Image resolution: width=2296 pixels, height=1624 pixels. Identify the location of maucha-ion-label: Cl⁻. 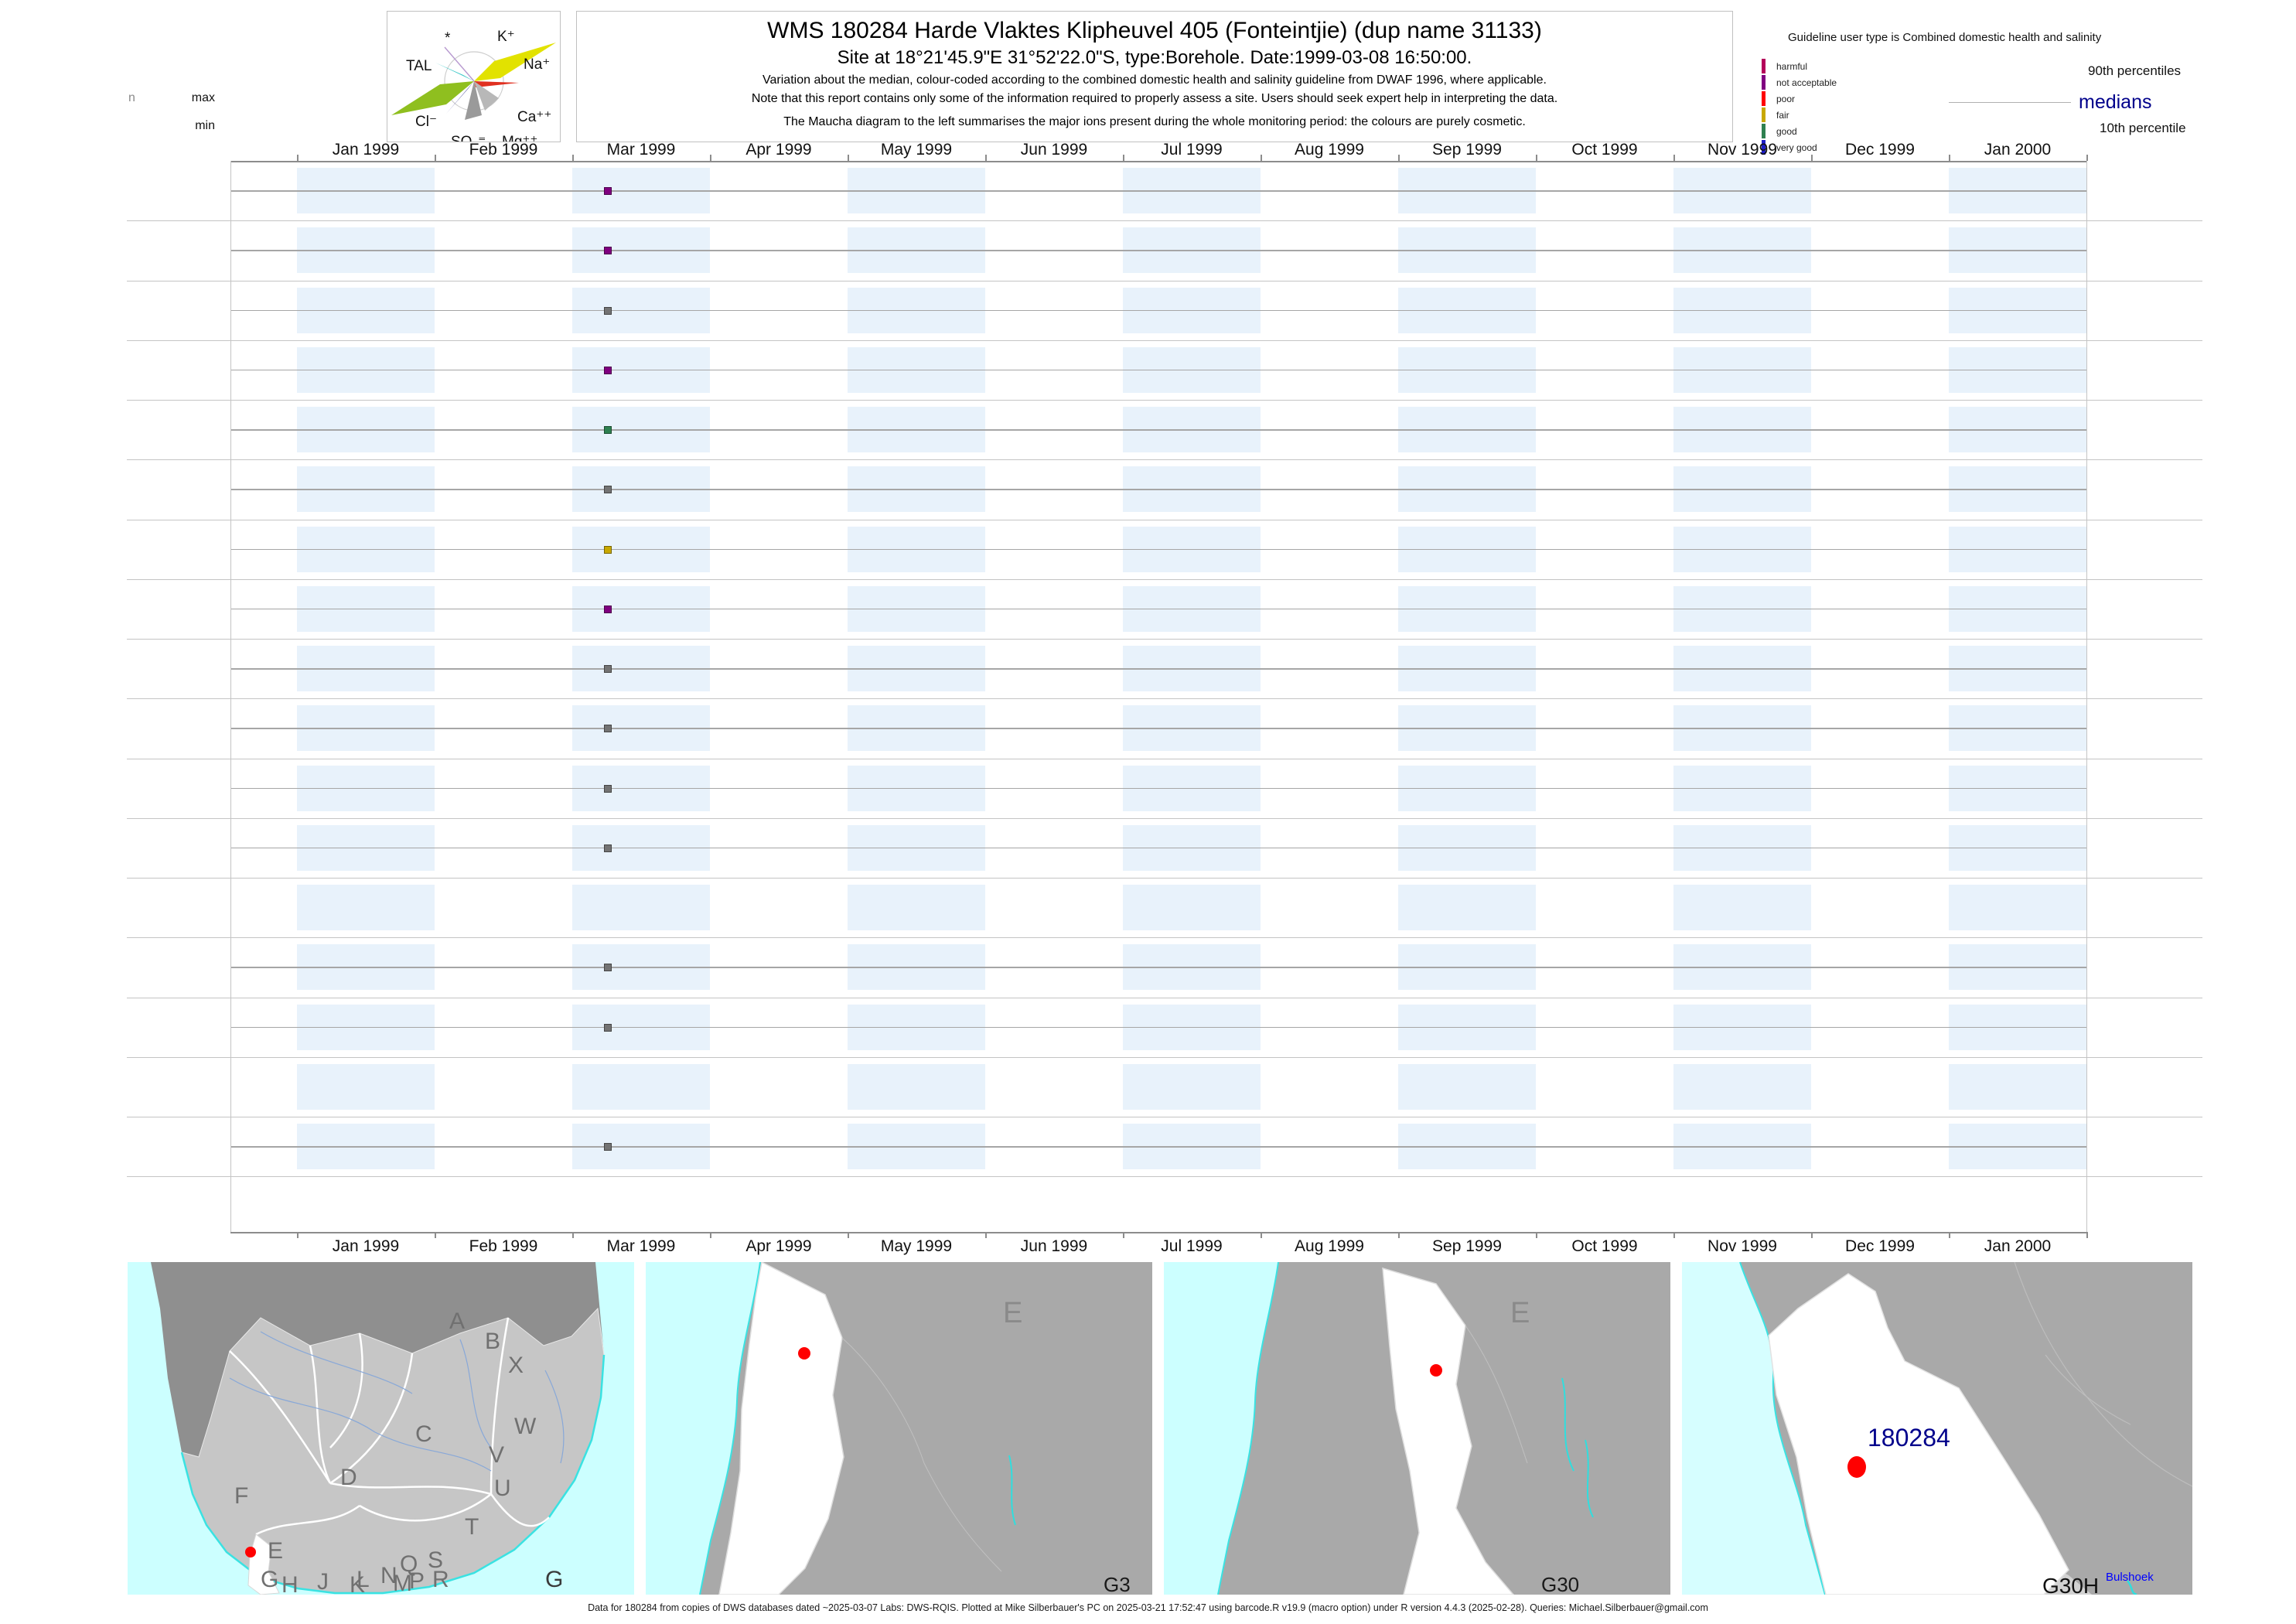
(426, 122).